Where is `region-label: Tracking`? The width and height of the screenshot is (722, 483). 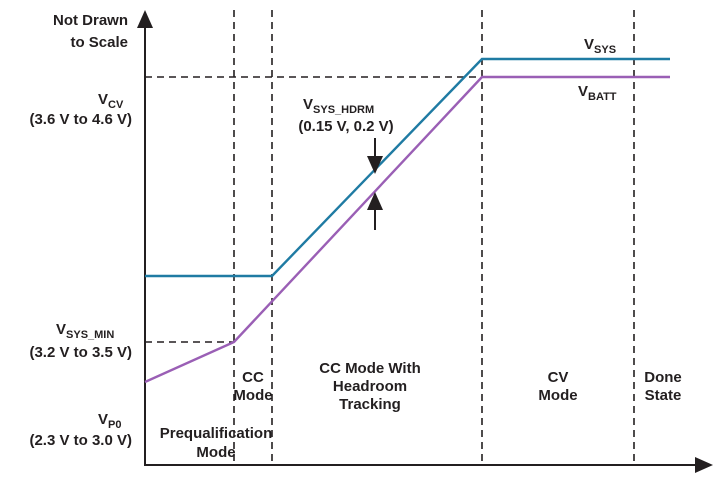 region-label: Tracking is located at coordinates (370, 404).